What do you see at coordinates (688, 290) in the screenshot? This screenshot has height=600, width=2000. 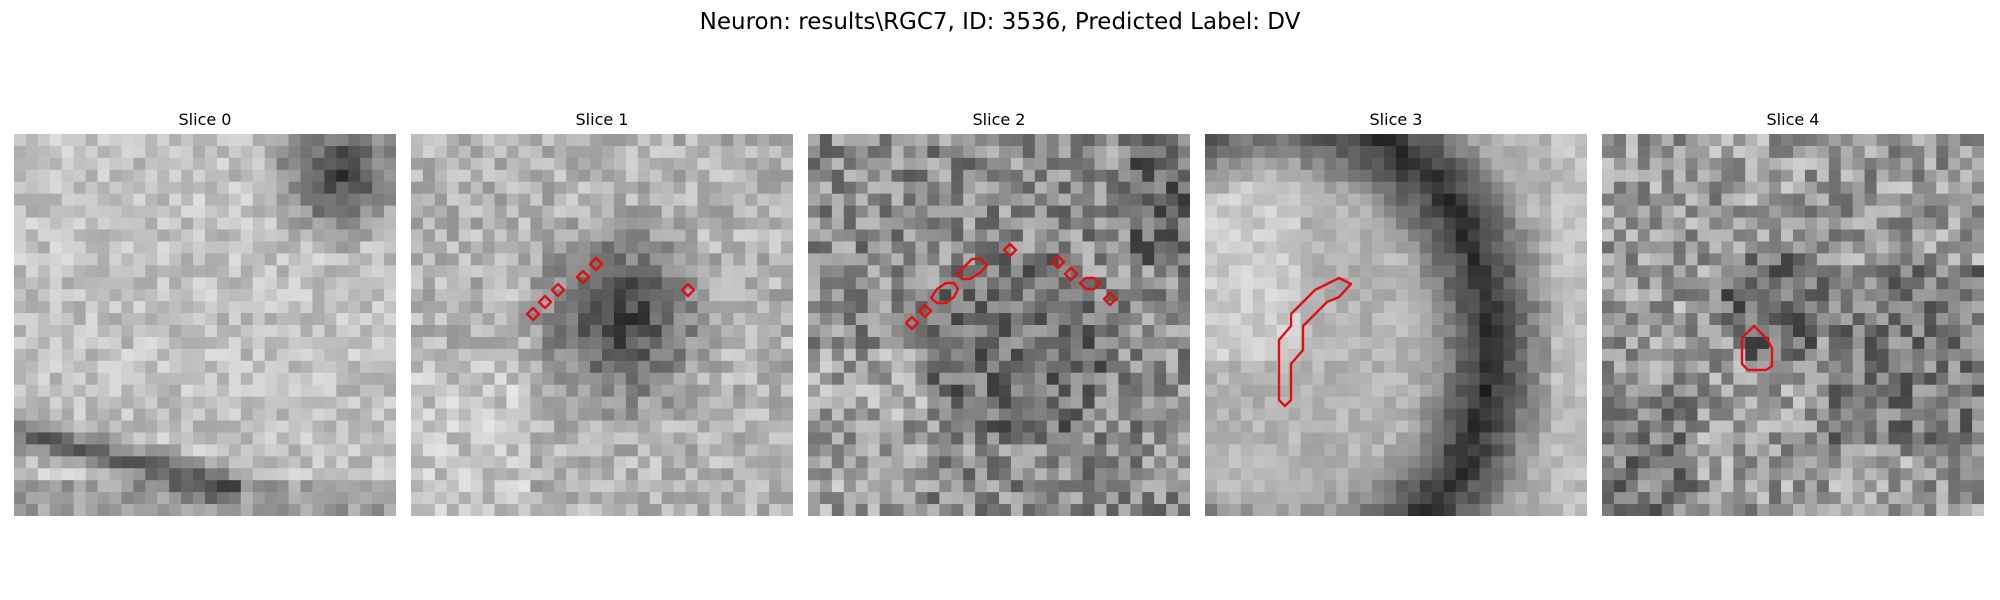 I see `contour-marker` at bounding box center [688, 290].